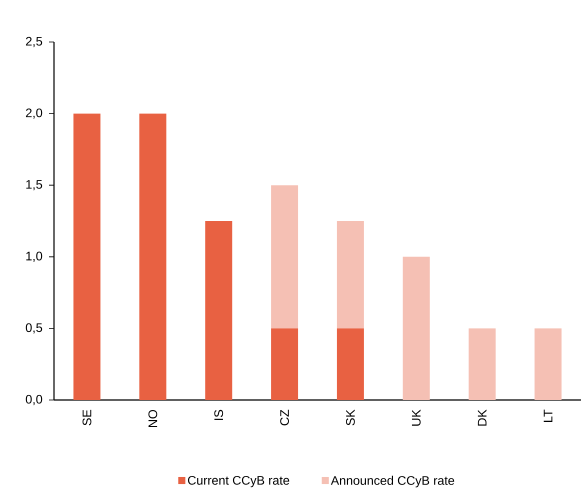  Describe the element at coordinates (153, 419) in the screenshot. I see `x-tick-label: NO` at that location.